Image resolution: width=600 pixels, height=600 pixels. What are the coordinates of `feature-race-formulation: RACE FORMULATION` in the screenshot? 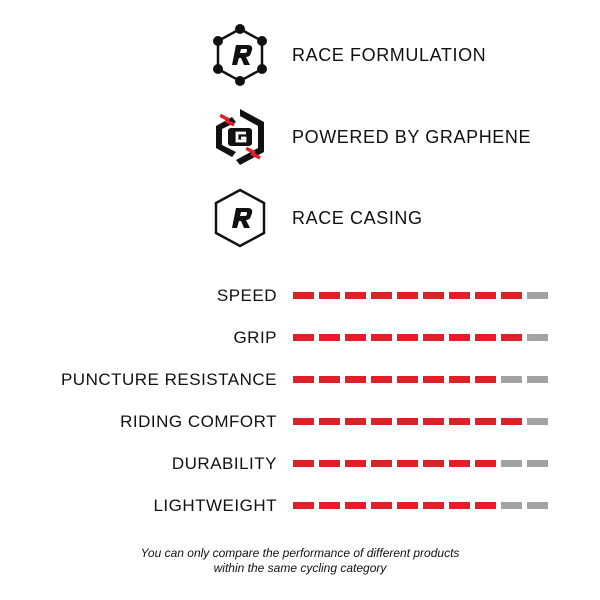 It's located at (396, 55).